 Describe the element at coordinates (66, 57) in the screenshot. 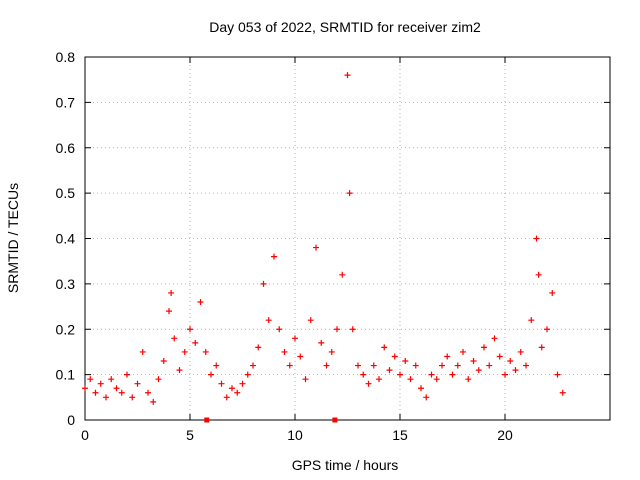

I see `y-tick-label: 0.8` at that location.